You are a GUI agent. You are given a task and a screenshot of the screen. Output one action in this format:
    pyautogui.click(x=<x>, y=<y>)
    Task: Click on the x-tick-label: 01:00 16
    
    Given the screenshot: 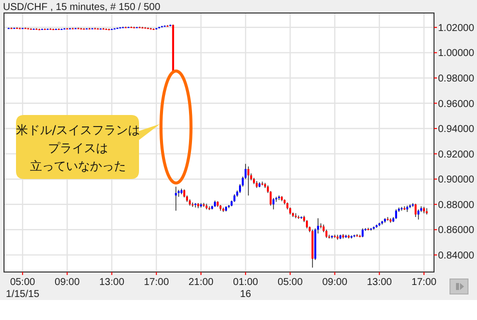 What is the action you would take?
    pyautogui.click(x=246, y=288)
    